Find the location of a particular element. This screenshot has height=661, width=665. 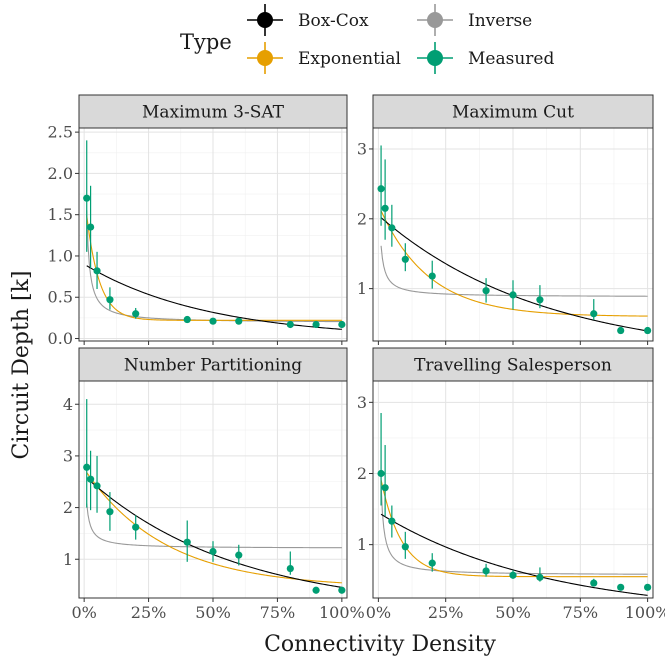

legend-label: Box-Cox is located at coordinates (333, 21).